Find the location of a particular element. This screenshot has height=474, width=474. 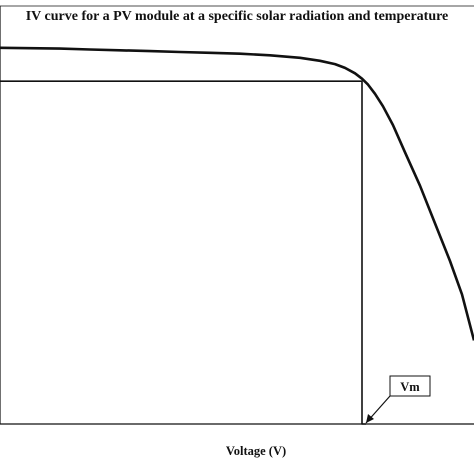

vm-label: Vm is located at coordinates (410, 387).